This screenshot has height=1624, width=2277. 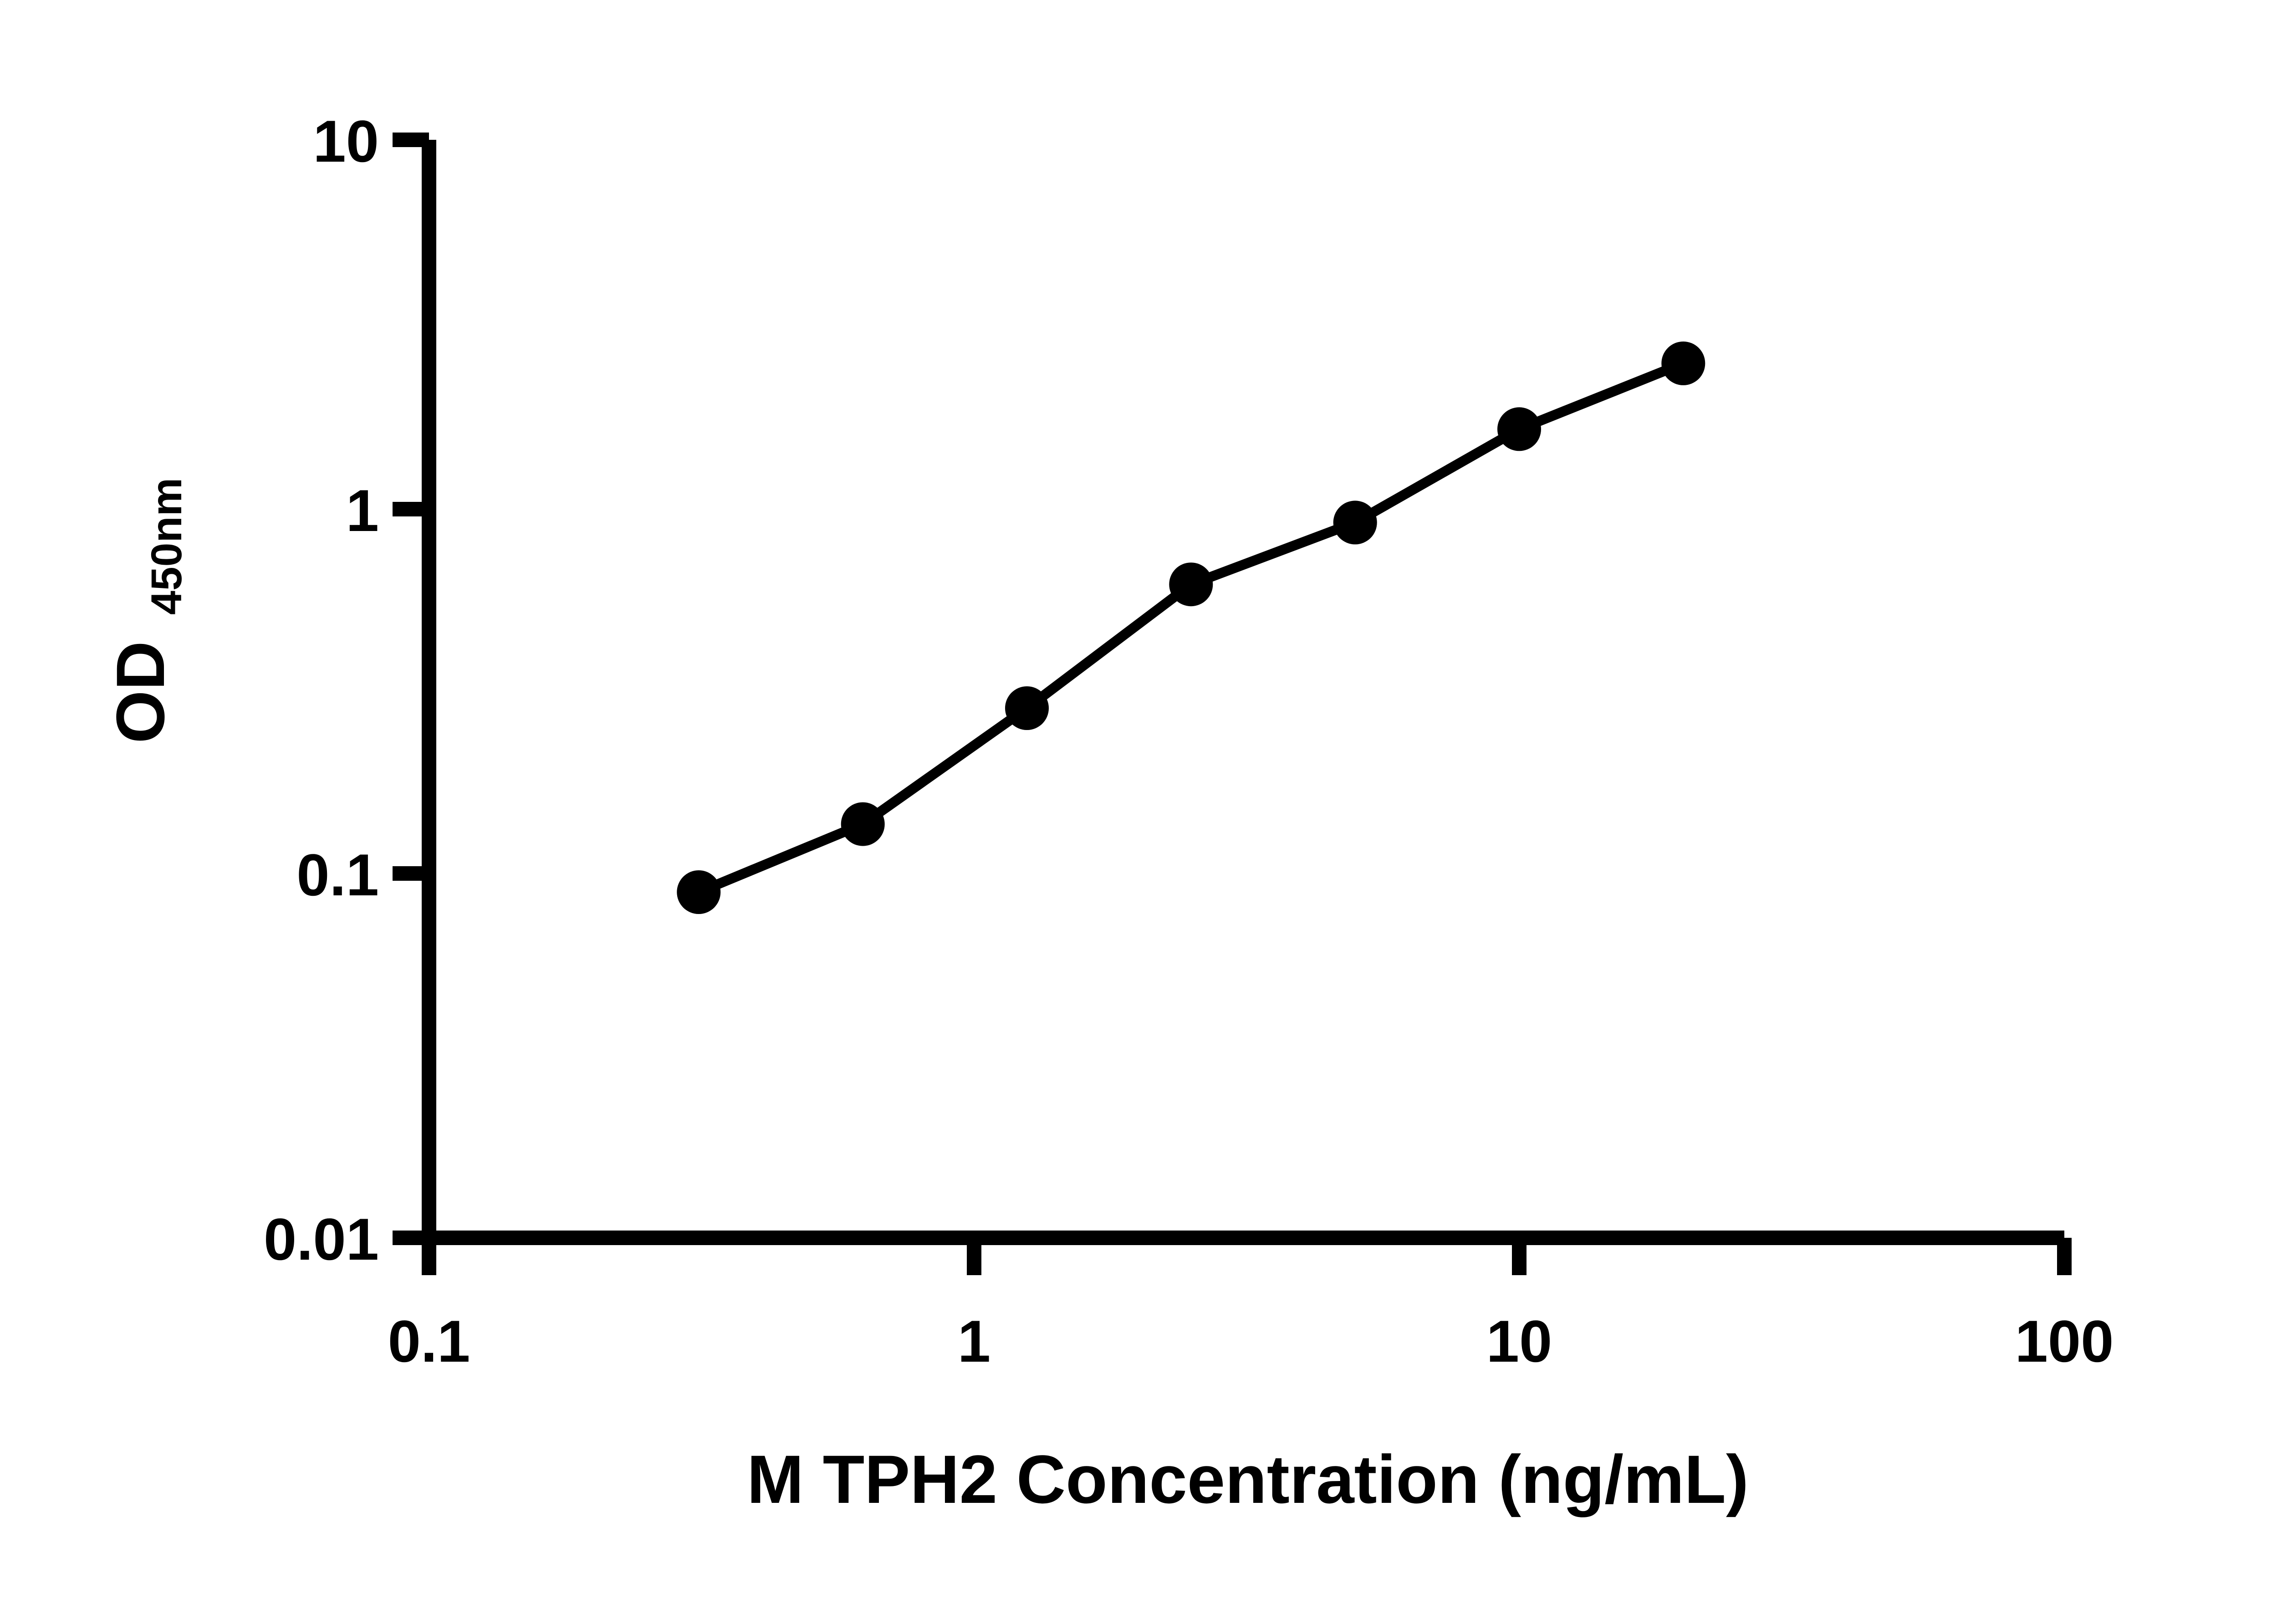 What do you see at coordinates (338, 875) in the screenshot?
I see `y-tick-label-0.1: 0.1` at bounding box center [338, 875].